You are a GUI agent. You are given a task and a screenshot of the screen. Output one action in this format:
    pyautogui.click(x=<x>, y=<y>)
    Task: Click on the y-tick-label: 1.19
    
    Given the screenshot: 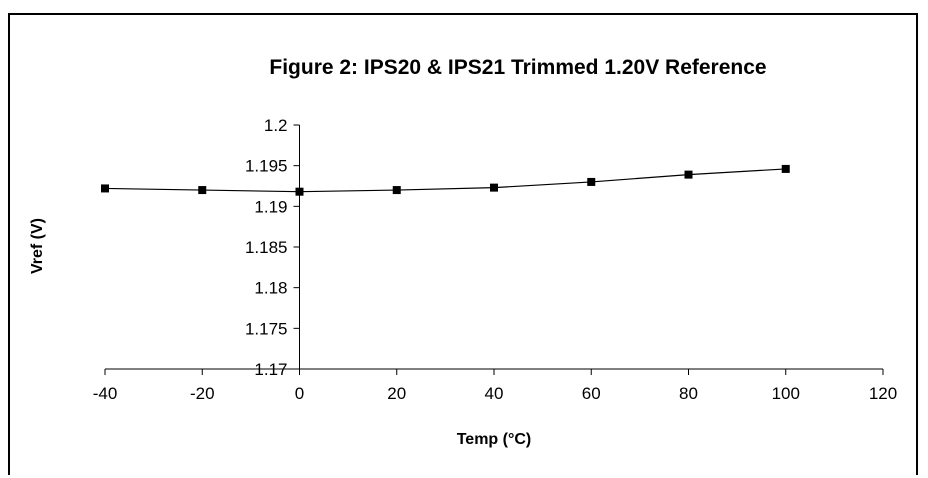 What is the action you would take?
    pyautogui.click(x=270, y=206)
    